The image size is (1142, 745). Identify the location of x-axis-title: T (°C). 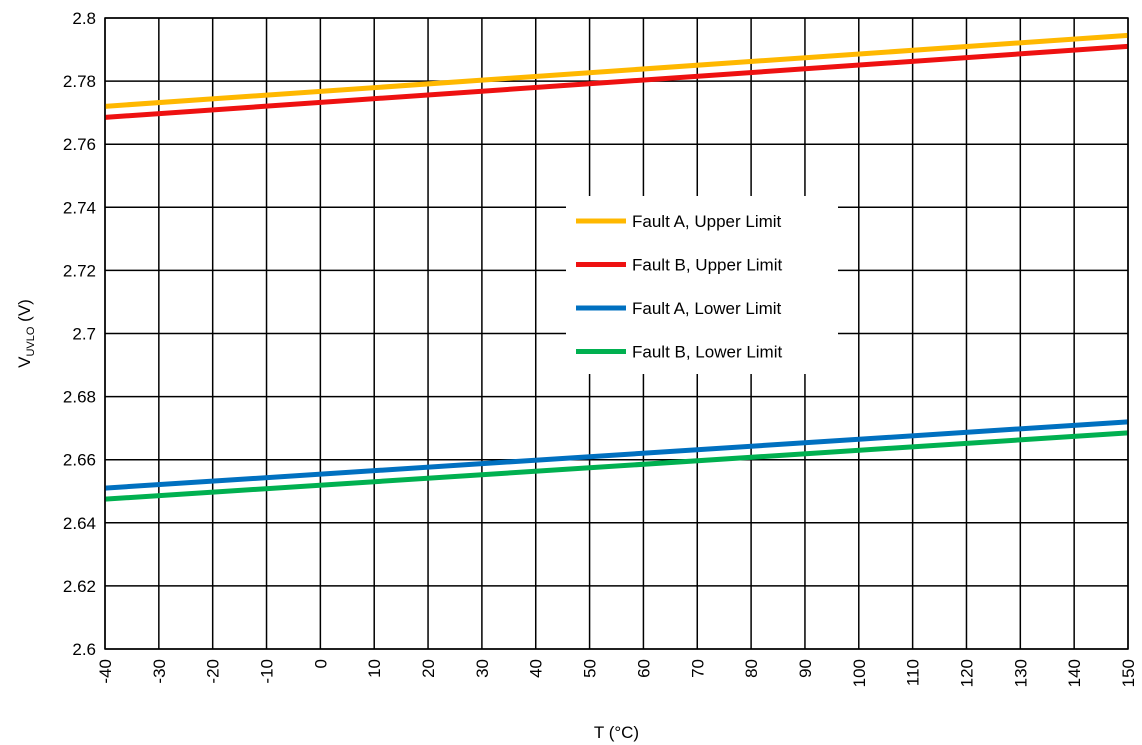
(616, 732).